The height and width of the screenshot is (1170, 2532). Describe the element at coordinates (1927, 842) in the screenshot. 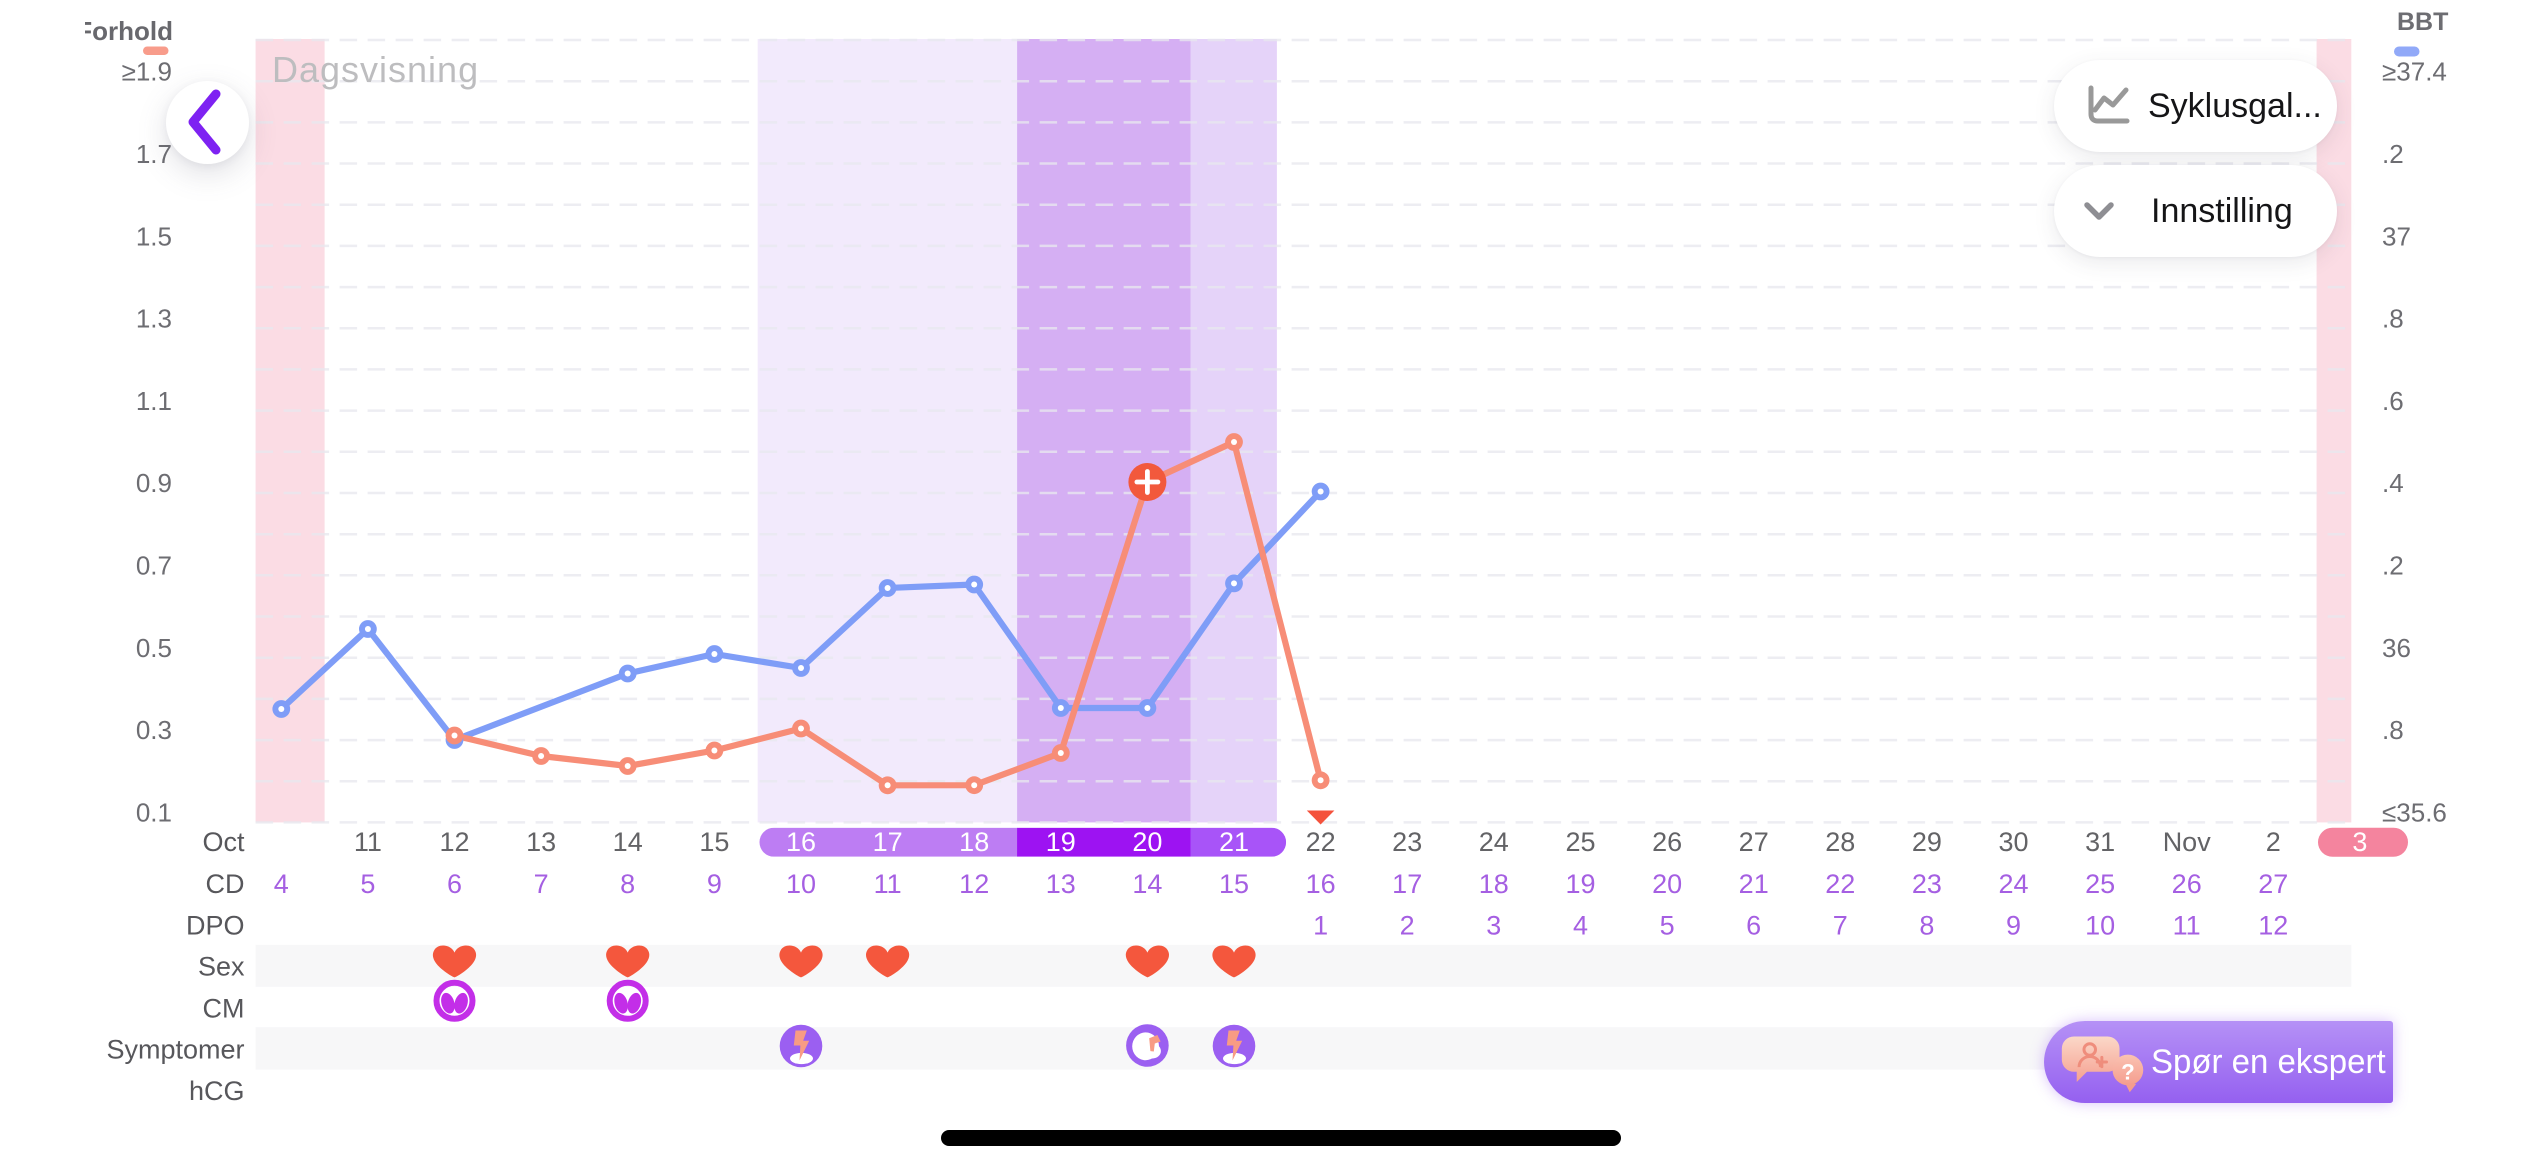

I see `svg-text: 29` at that location.